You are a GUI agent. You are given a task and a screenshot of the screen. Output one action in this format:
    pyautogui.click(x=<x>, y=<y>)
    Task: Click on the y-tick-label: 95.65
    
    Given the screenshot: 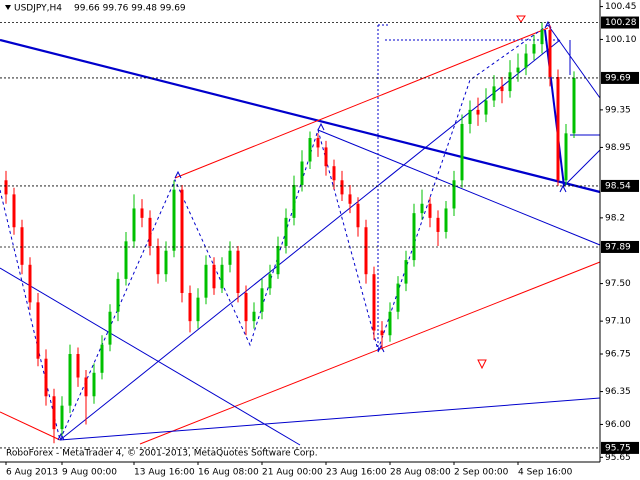 What is the action you would take?
    pyautogui.click(x=618, y=458)
    